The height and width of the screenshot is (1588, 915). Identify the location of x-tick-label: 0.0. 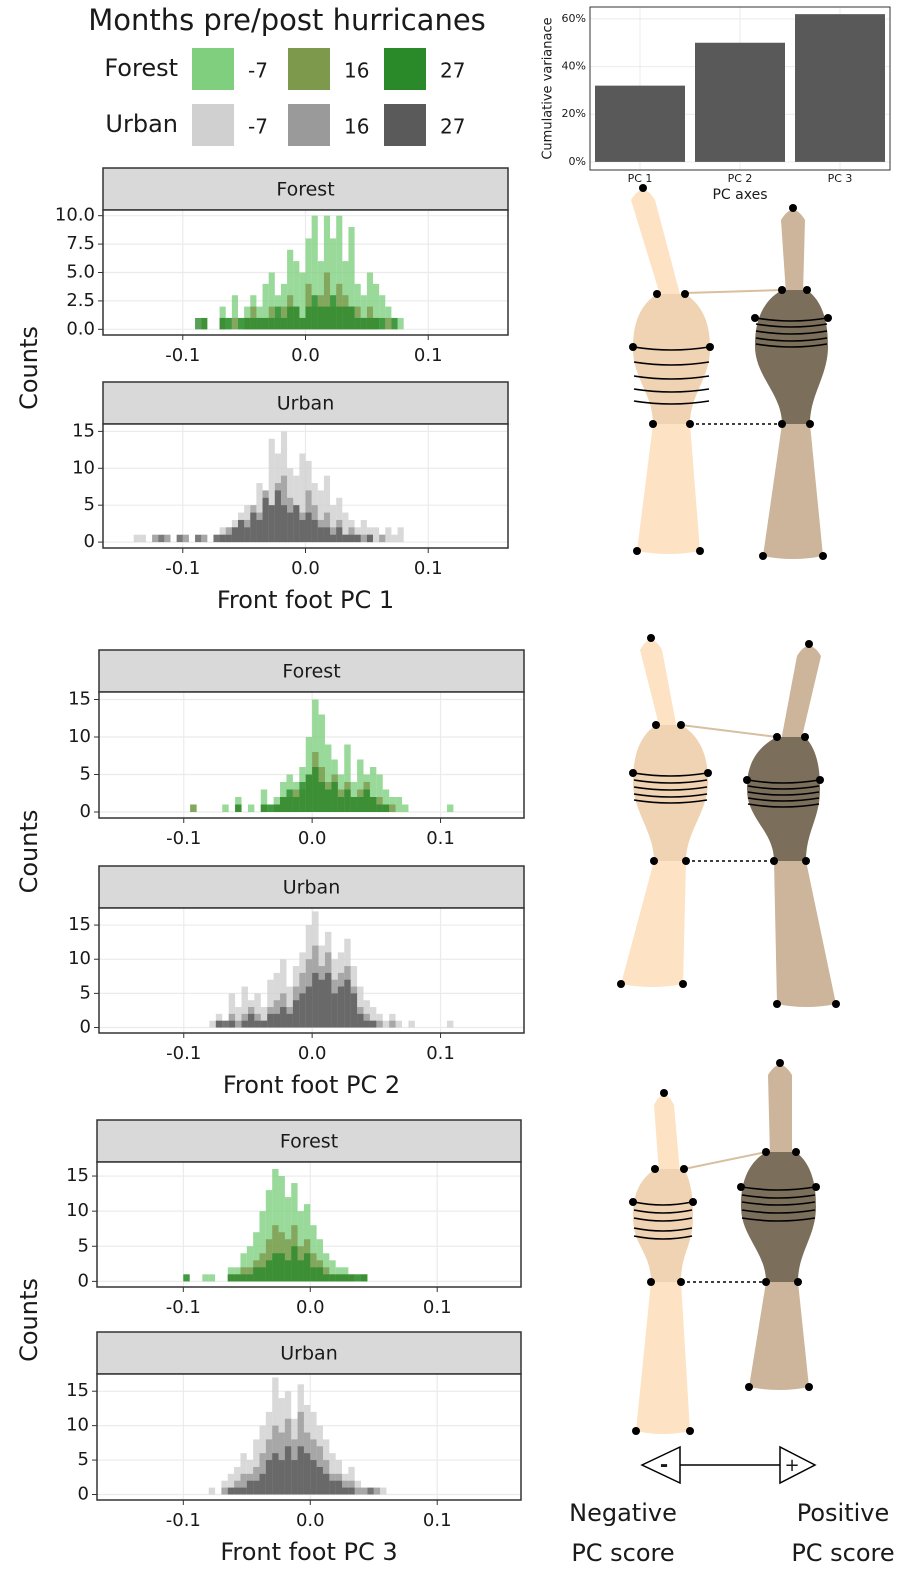
(310, 1307).